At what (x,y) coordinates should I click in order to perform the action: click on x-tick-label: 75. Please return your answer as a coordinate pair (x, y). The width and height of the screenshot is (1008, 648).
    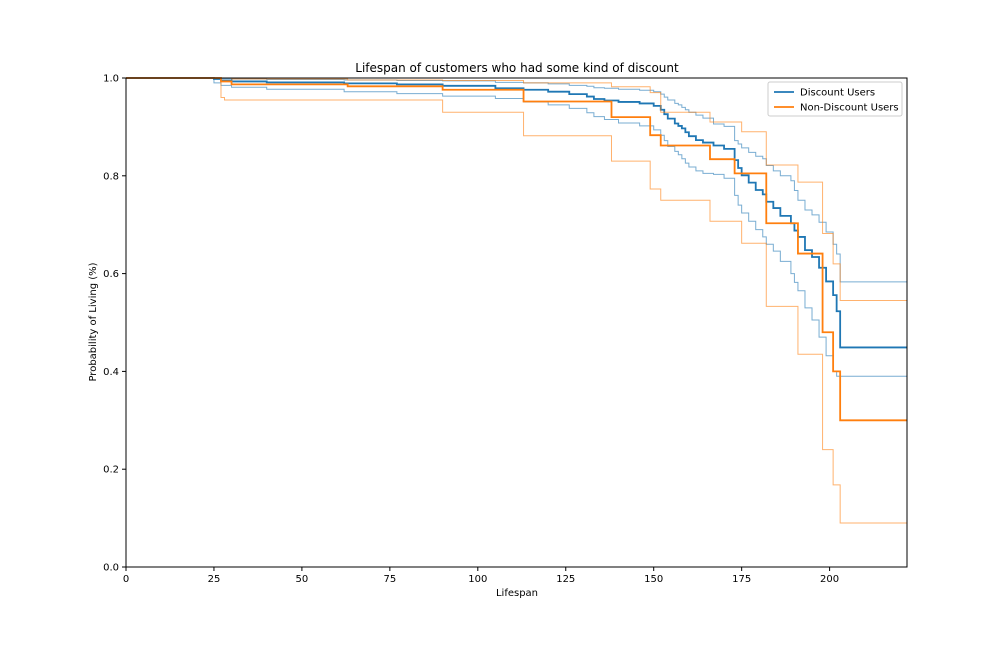
    Looking at the image, I should click on (389, 579).